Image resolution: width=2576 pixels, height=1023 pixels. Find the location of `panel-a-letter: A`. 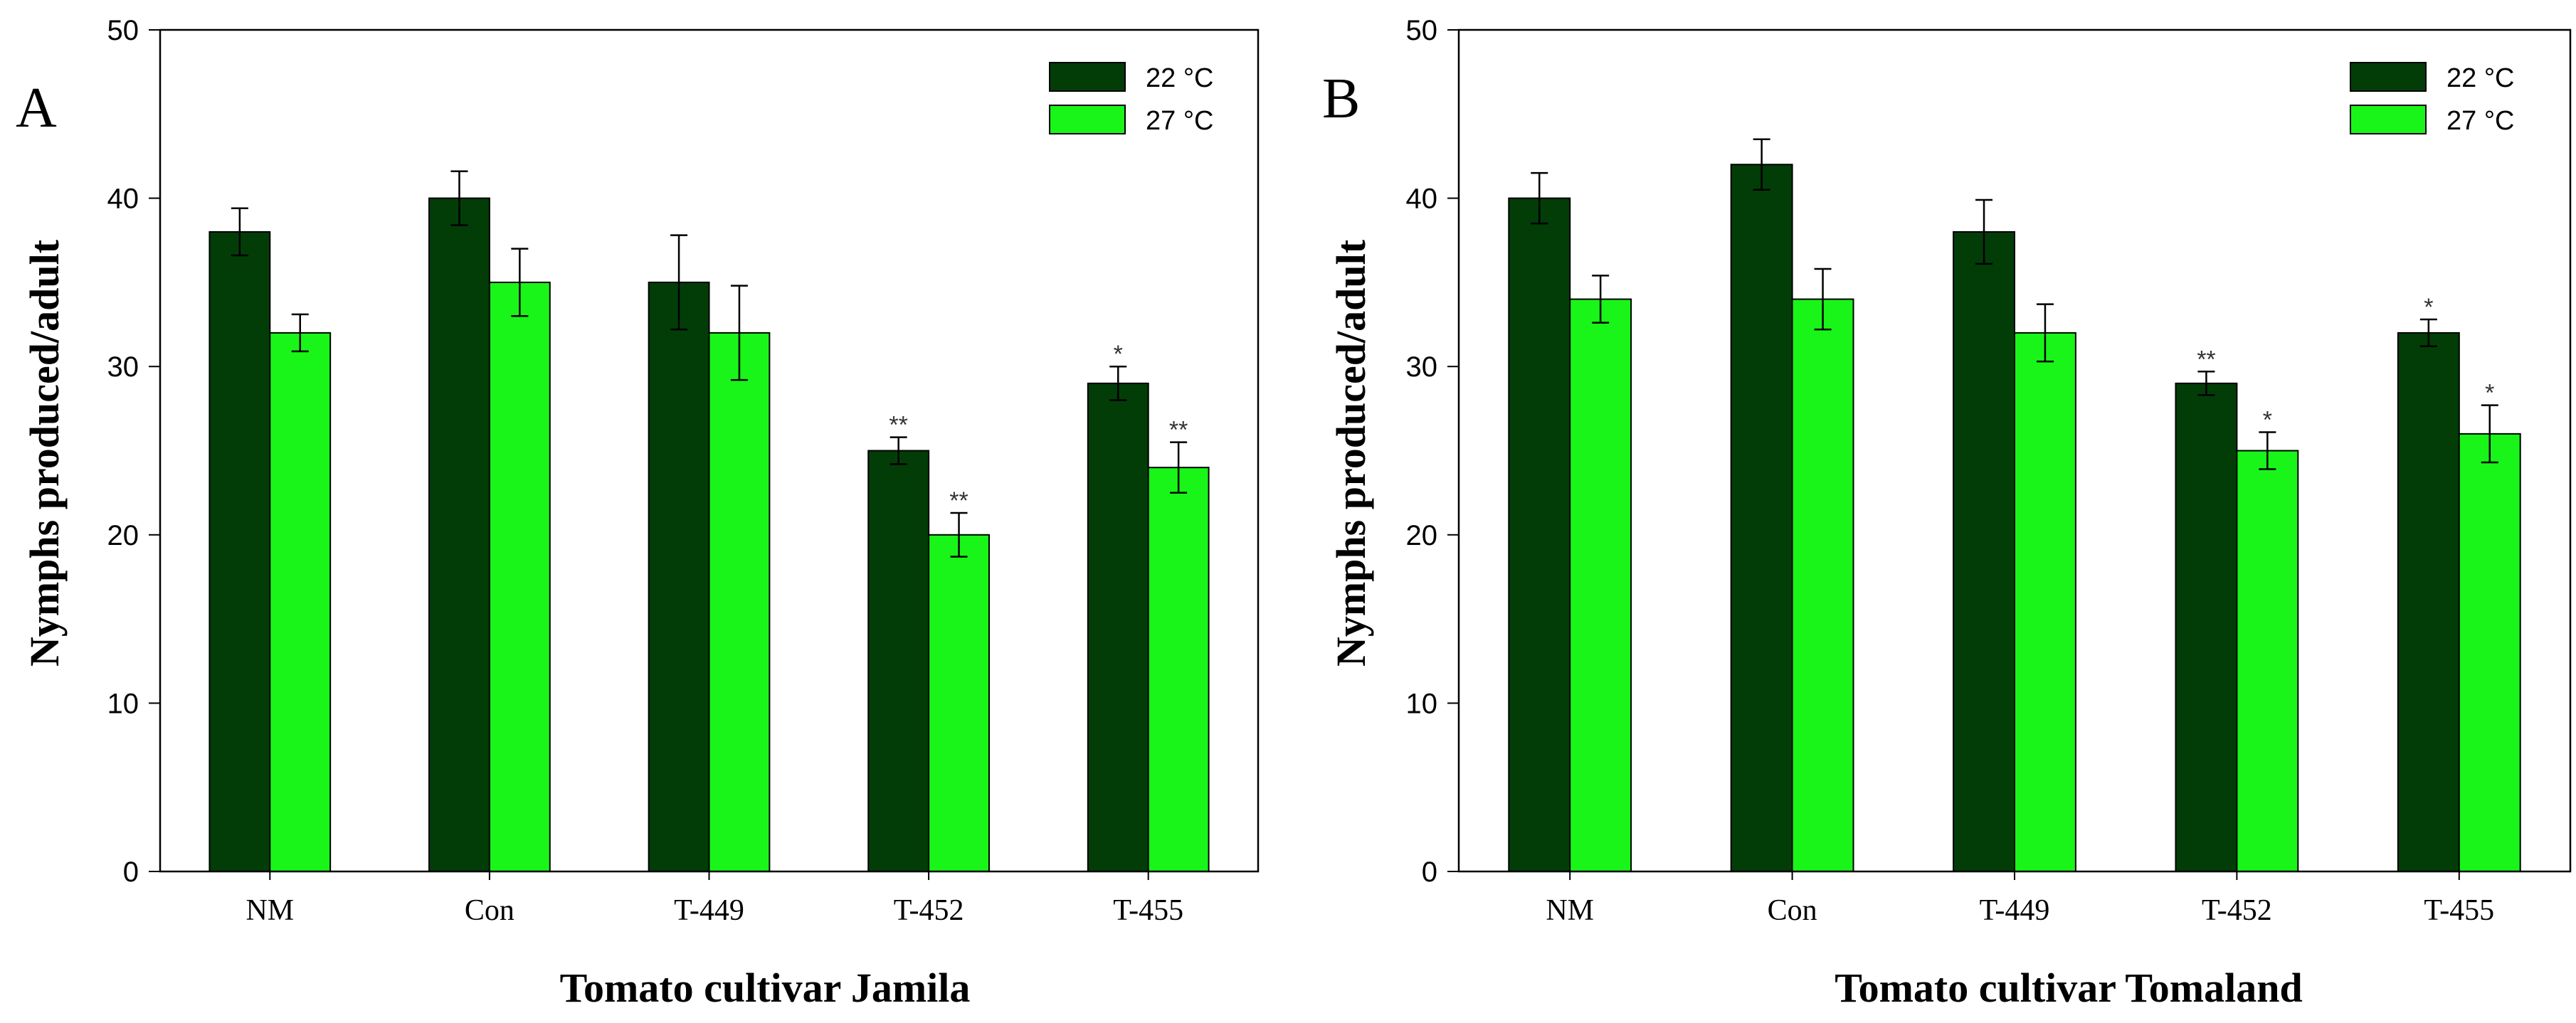

panel-a-letter: A is located at coordinates (36, 108).